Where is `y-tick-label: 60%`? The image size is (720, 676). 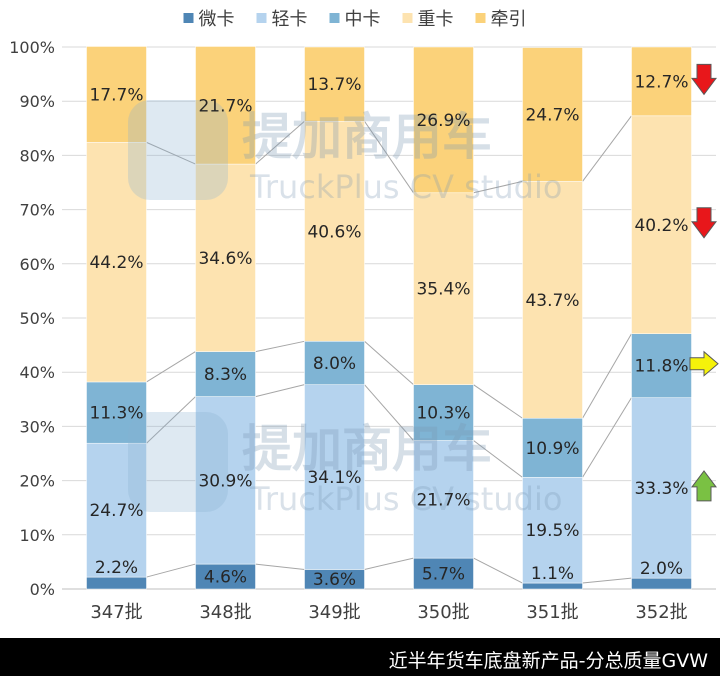 y-tick-label: 60% is located at coordinates (37, 264).